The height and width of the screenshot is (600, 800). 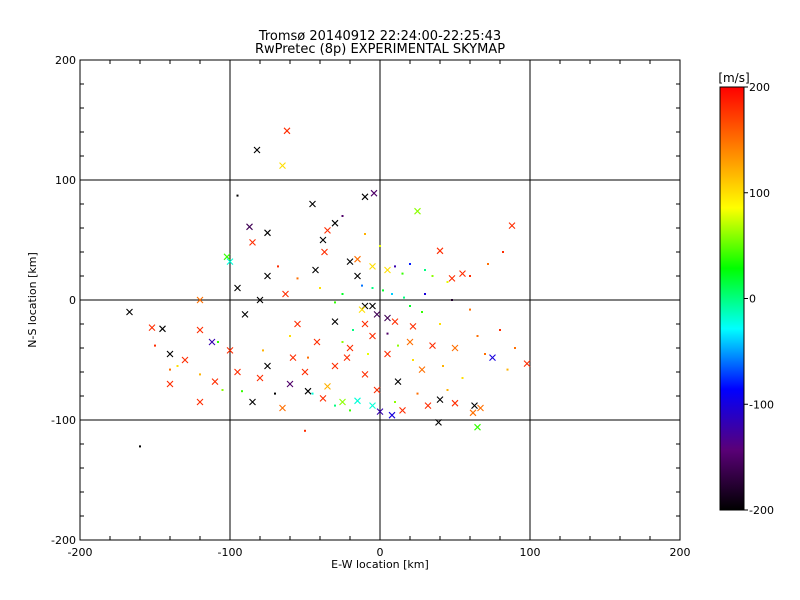 What do you see at coordinates (63, 300) in the screenshot?
I see `y-tick-labels: -200 -100 0 100 200` at bounding box center [63, 300].